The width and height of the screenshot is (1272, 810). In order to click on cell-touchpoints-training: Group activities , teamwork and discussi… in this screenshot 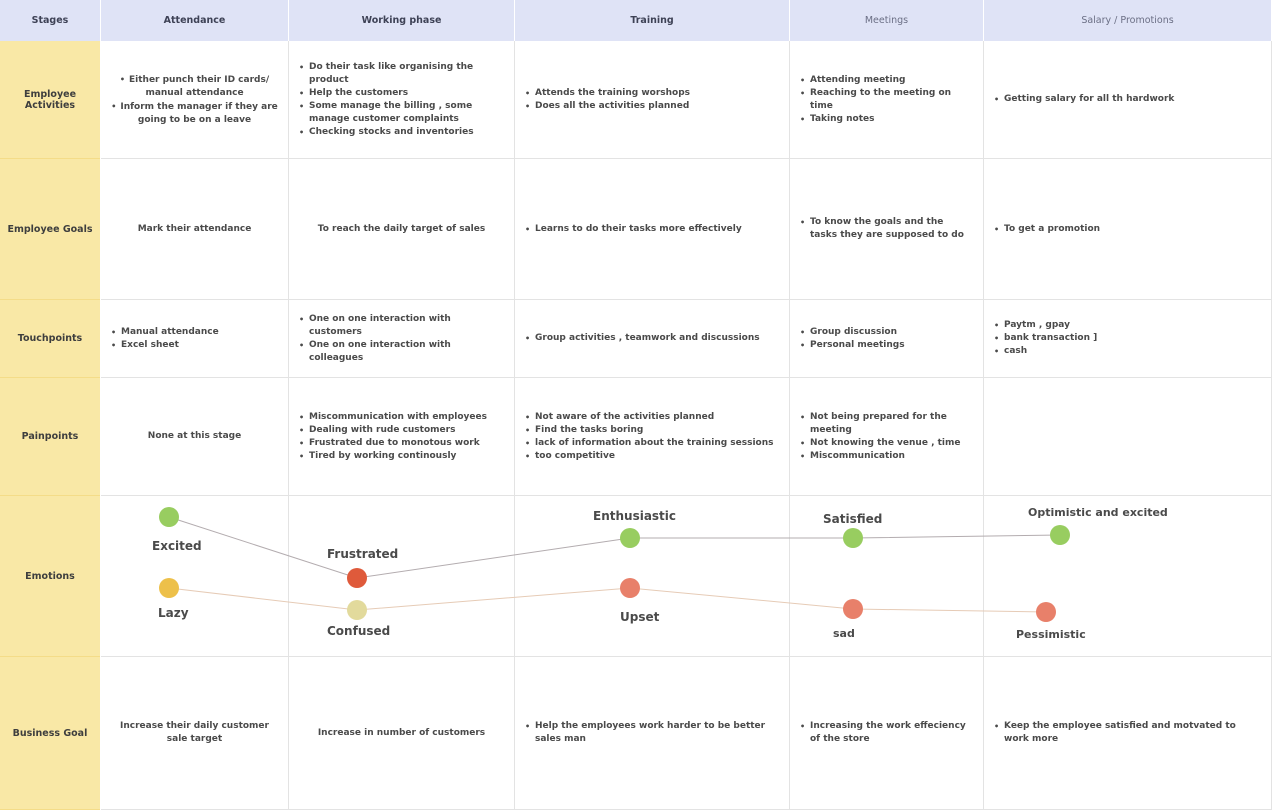, I will do `click(652, 339)`.